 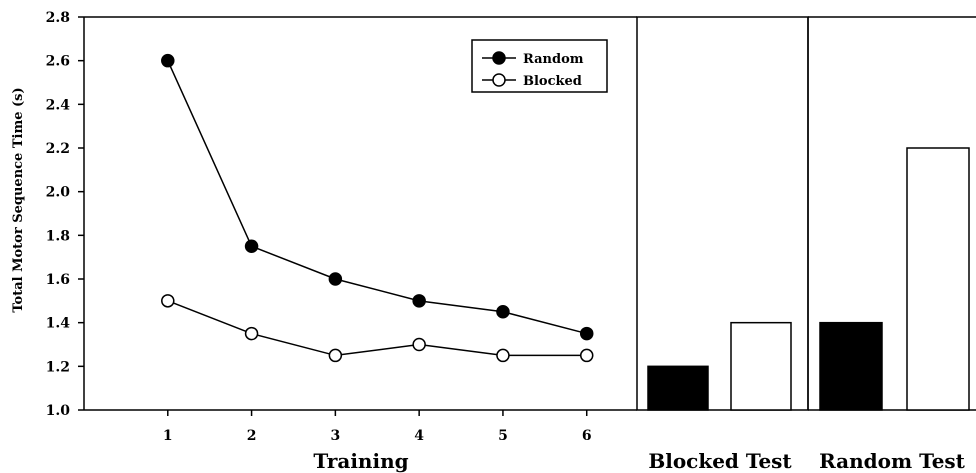 I want to click on random-test-title: Random Test, so click(x=892, y=461).